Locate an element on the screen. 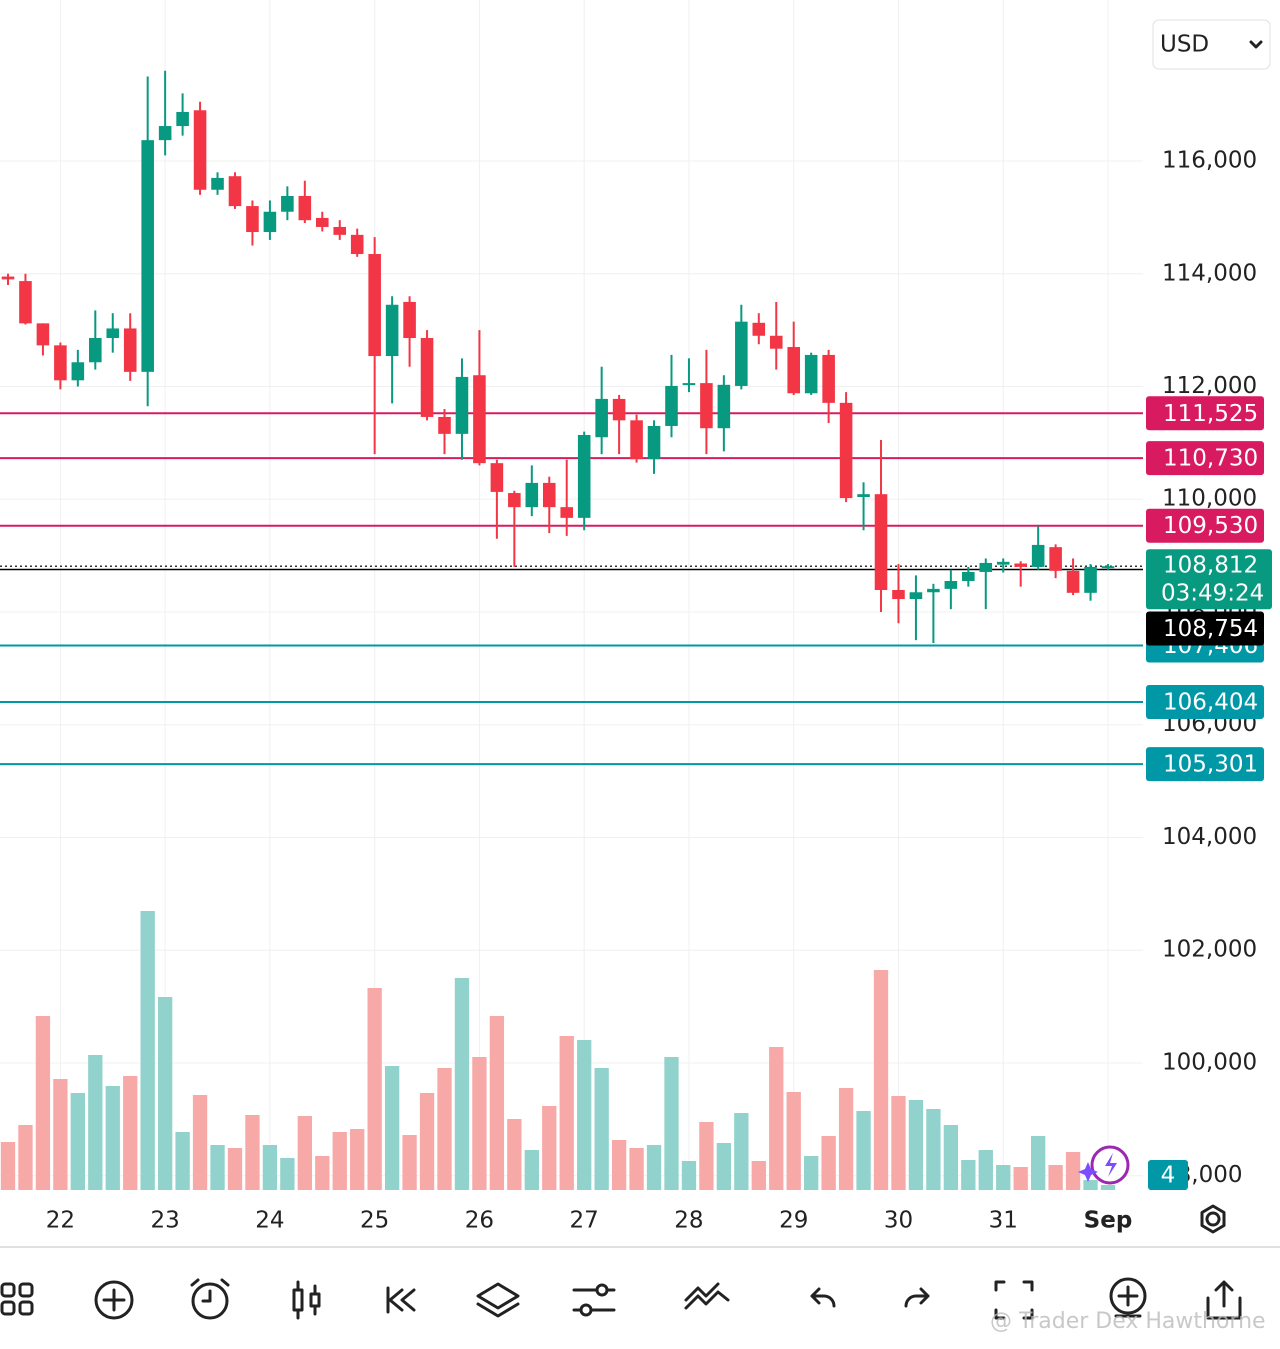  y-tick-label: 104,000 is located at coordinates (1209, 837).